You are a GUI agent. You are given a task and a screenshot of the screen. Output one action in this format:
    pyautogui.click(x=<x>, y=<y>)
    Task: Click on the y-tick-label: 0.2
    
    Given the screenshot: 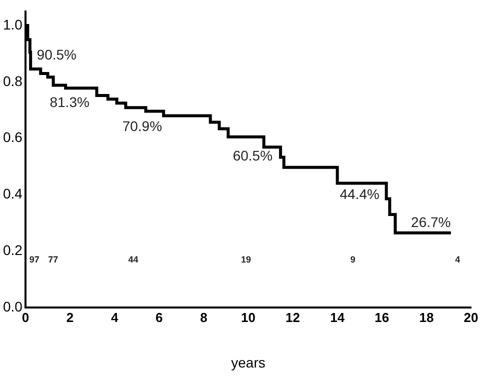 What is the action you would take?
    pyautogui.click(x=12, y=250)
    